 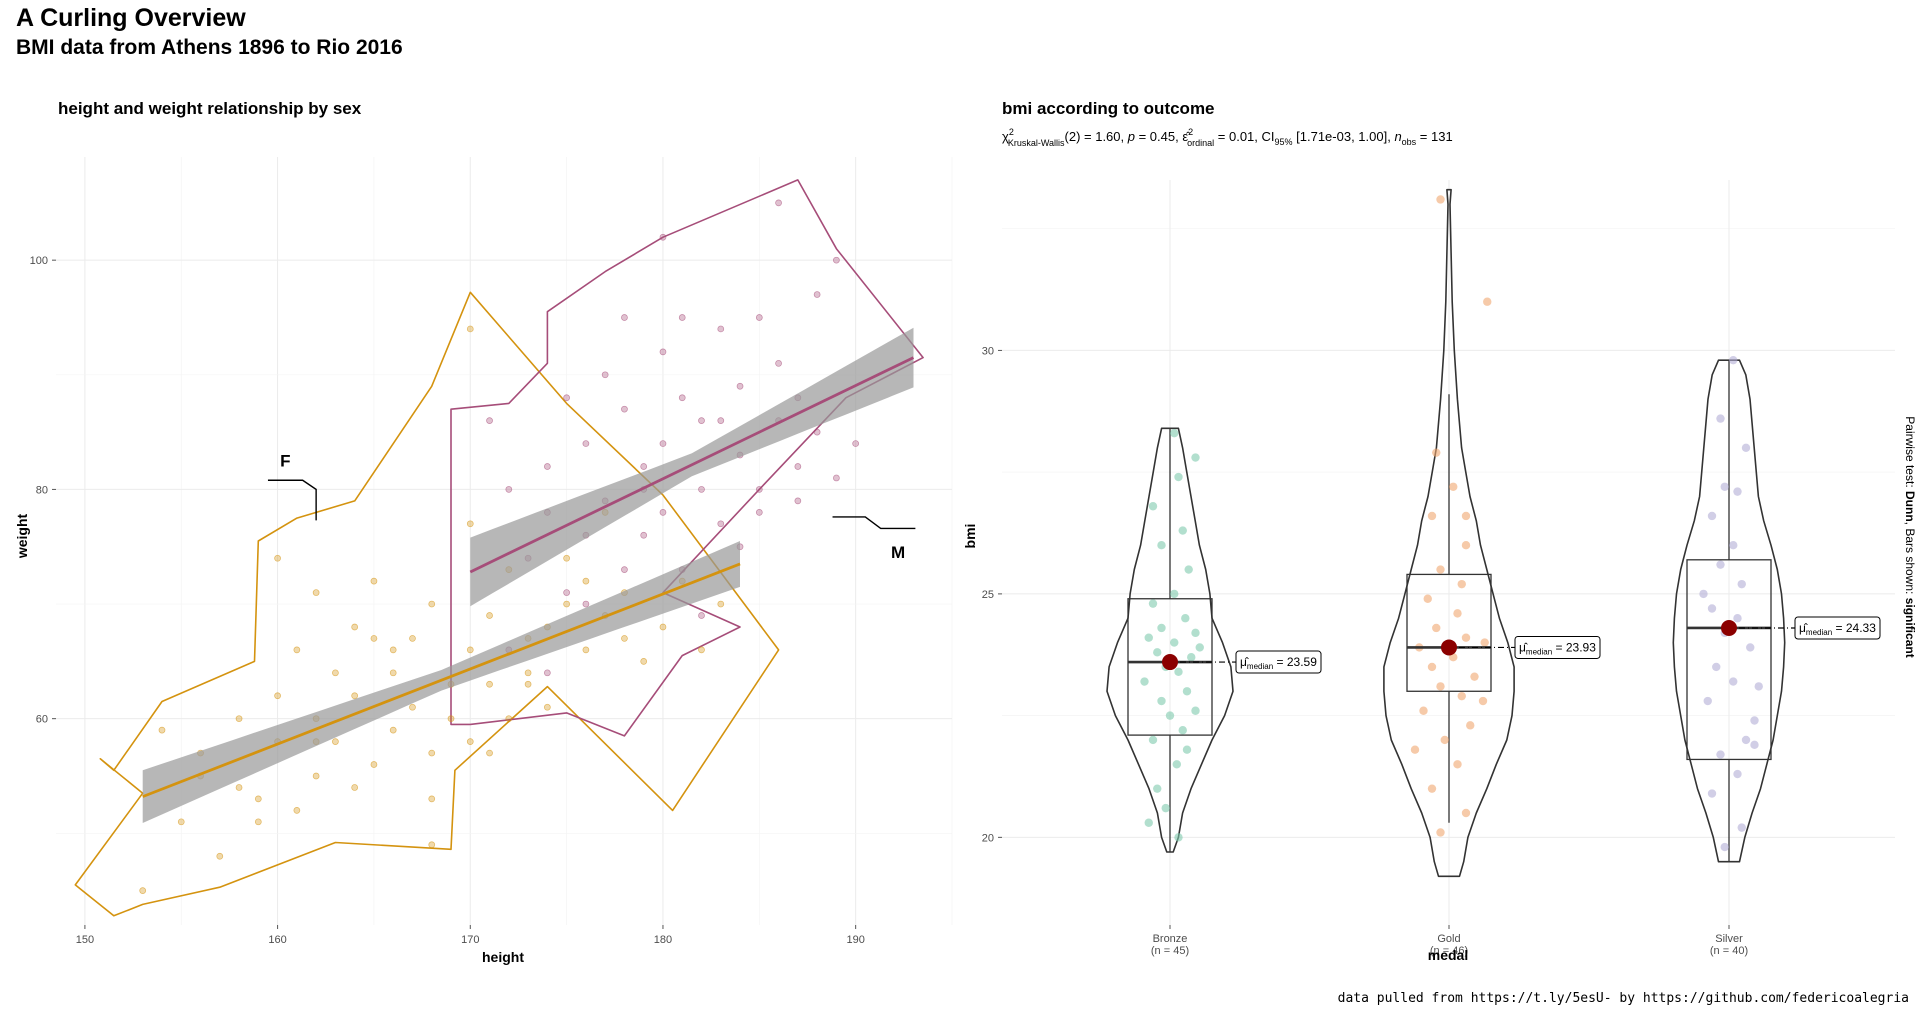 What do you see at coordinates (1837, 629) in the screenshot?
I see `median-label: μ̂median = 24.33` at bounding box center [1837, 629].